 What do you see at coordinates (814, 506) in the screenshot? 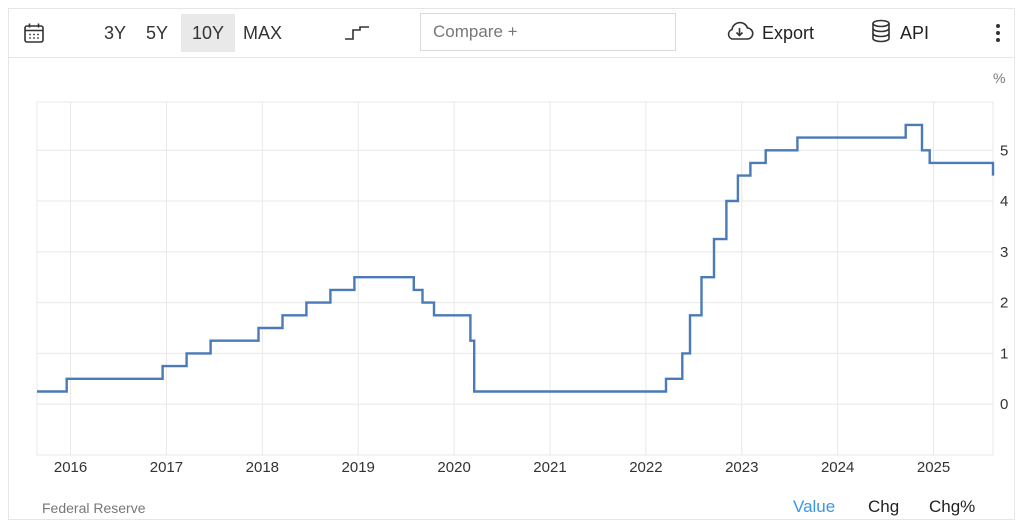
I see `tab-value: Value` at bounding box center [814, 506].